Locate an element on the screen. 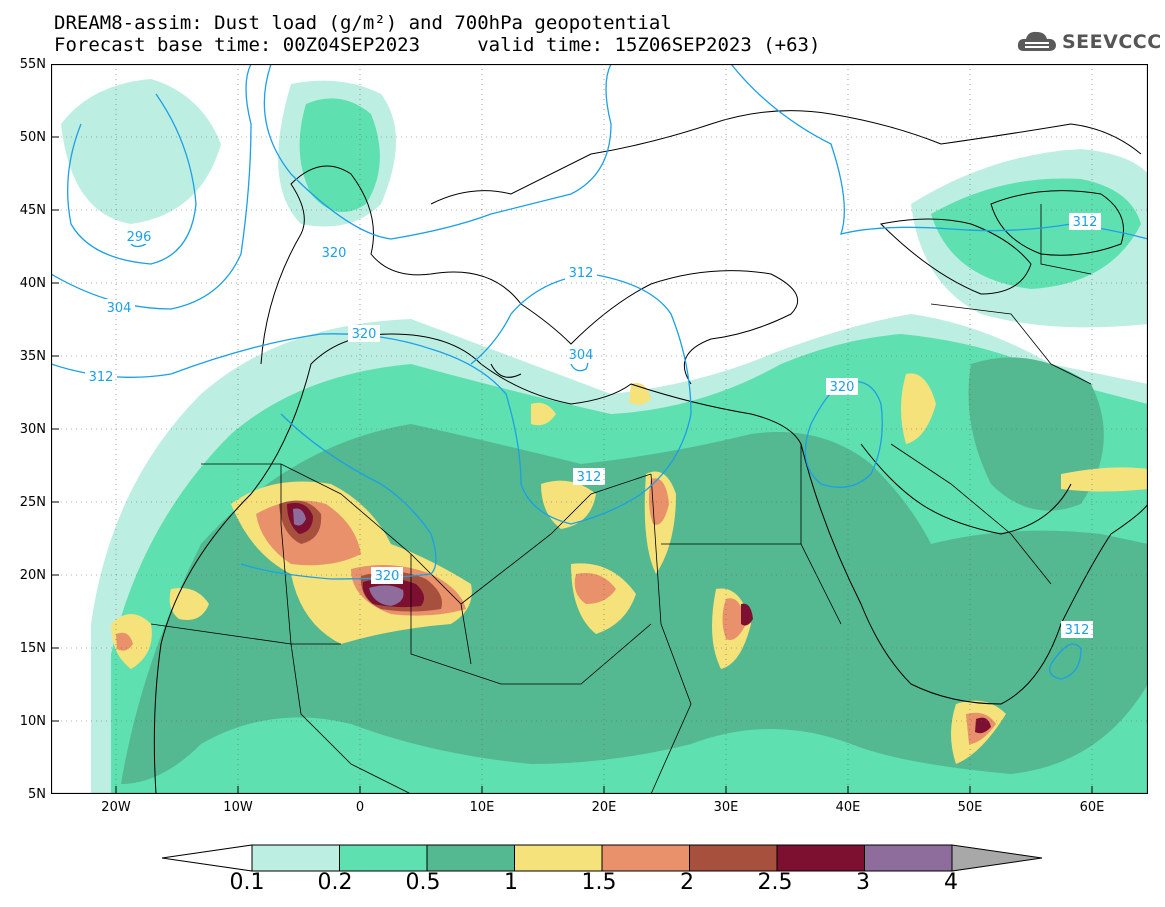 The image size is (1165, 907). colorbar-cells is located at coordinates (602, 858).